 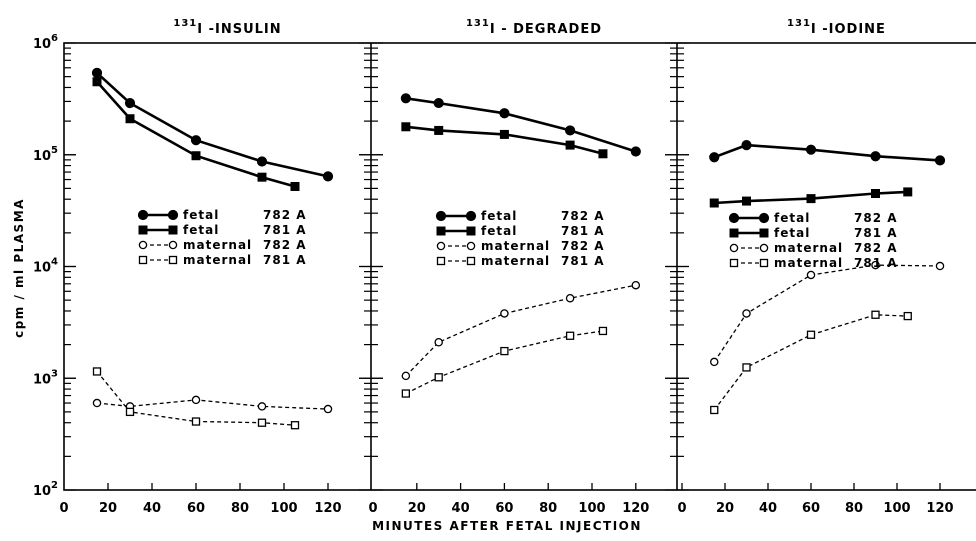 What do you see at coordinates (54, 373) in the screenshot?
I see `y-tick-label-exponent: 3` at bounding box center [54, 373].